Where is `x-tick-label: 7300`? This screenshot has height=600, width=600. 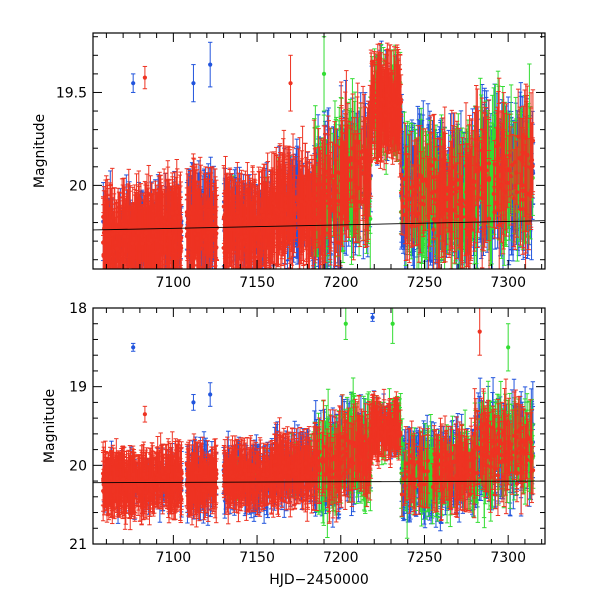
x-tick-label: 7300 is located at coordinates (508, 283).